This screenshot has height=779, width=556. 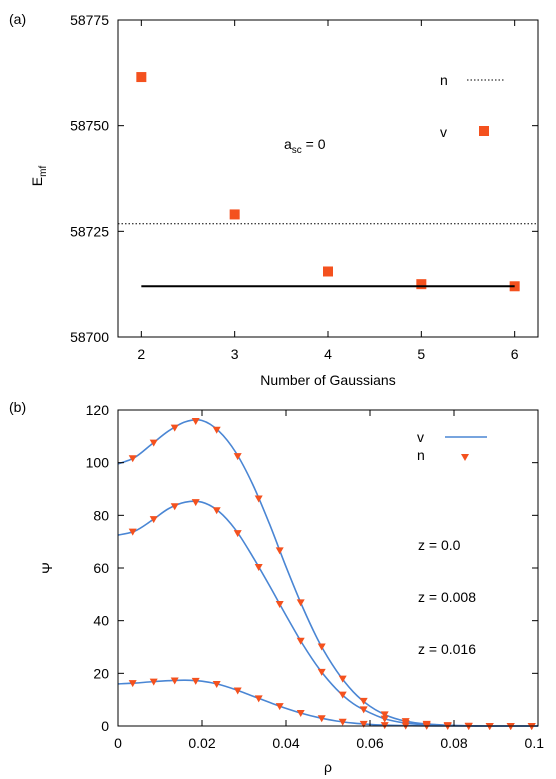 I want to click on xtick-label-b-0: 0, so click(x=118, y=743).